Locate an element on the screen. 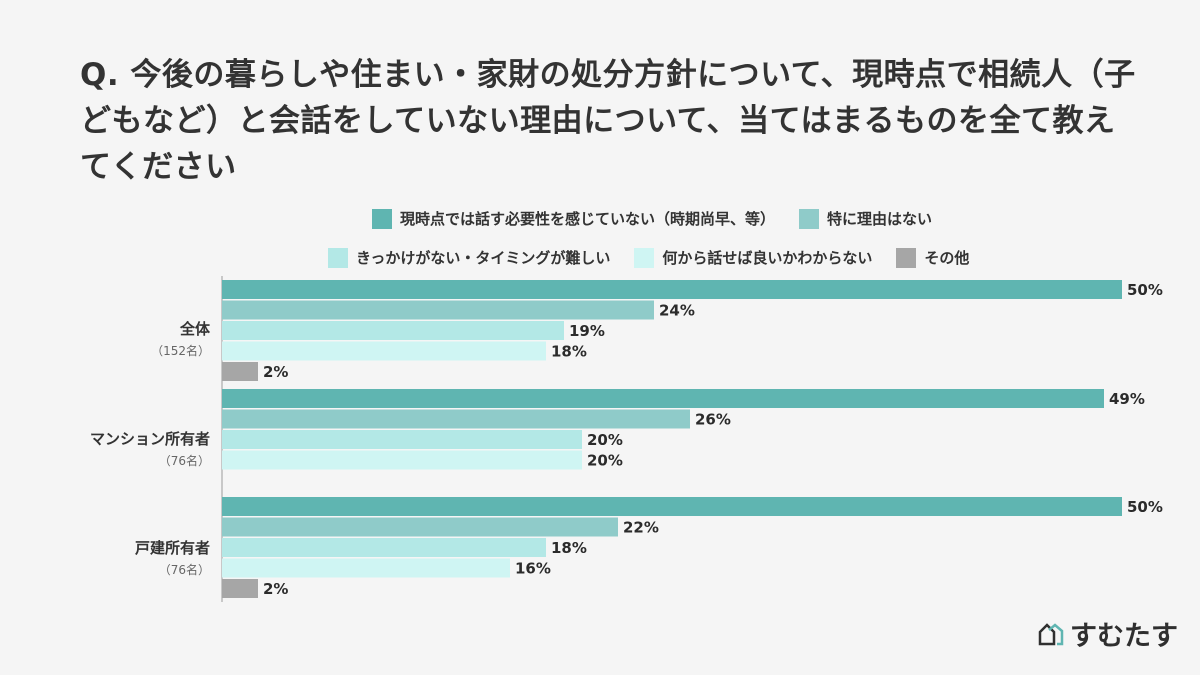  legend-row-1: 現時点では話す必要性を感じていない（時期尚早、等） 特に理由はない is located at coordinates (652, 218).